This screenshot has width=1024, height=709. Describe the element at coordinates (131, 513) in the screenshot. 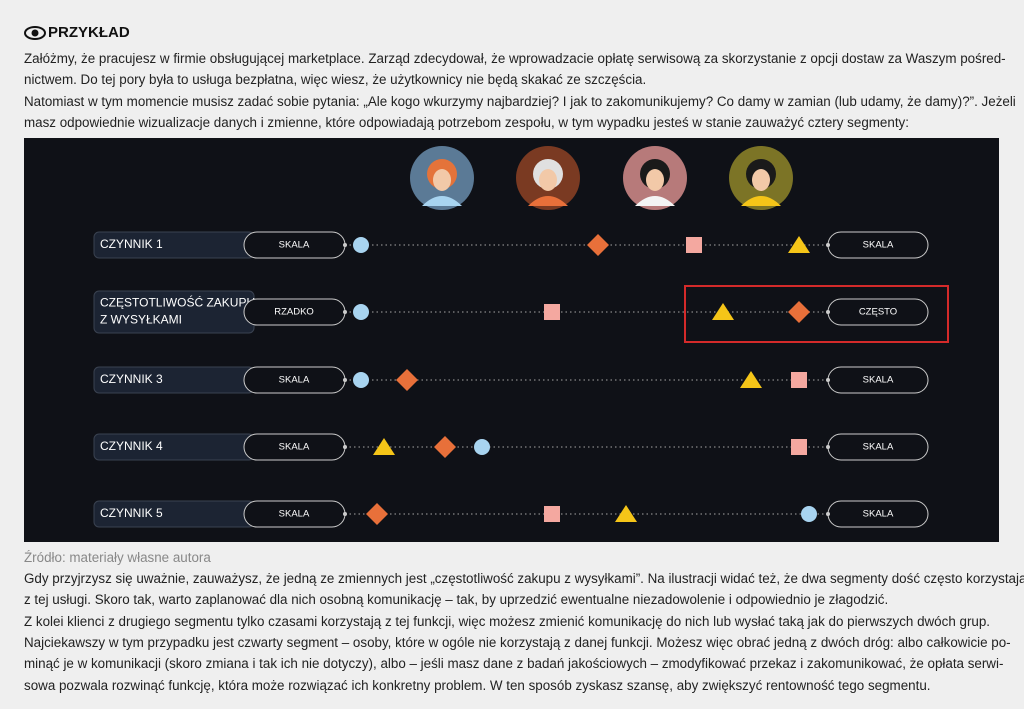

I see `row-label: CZYNNIK 5` at that location.